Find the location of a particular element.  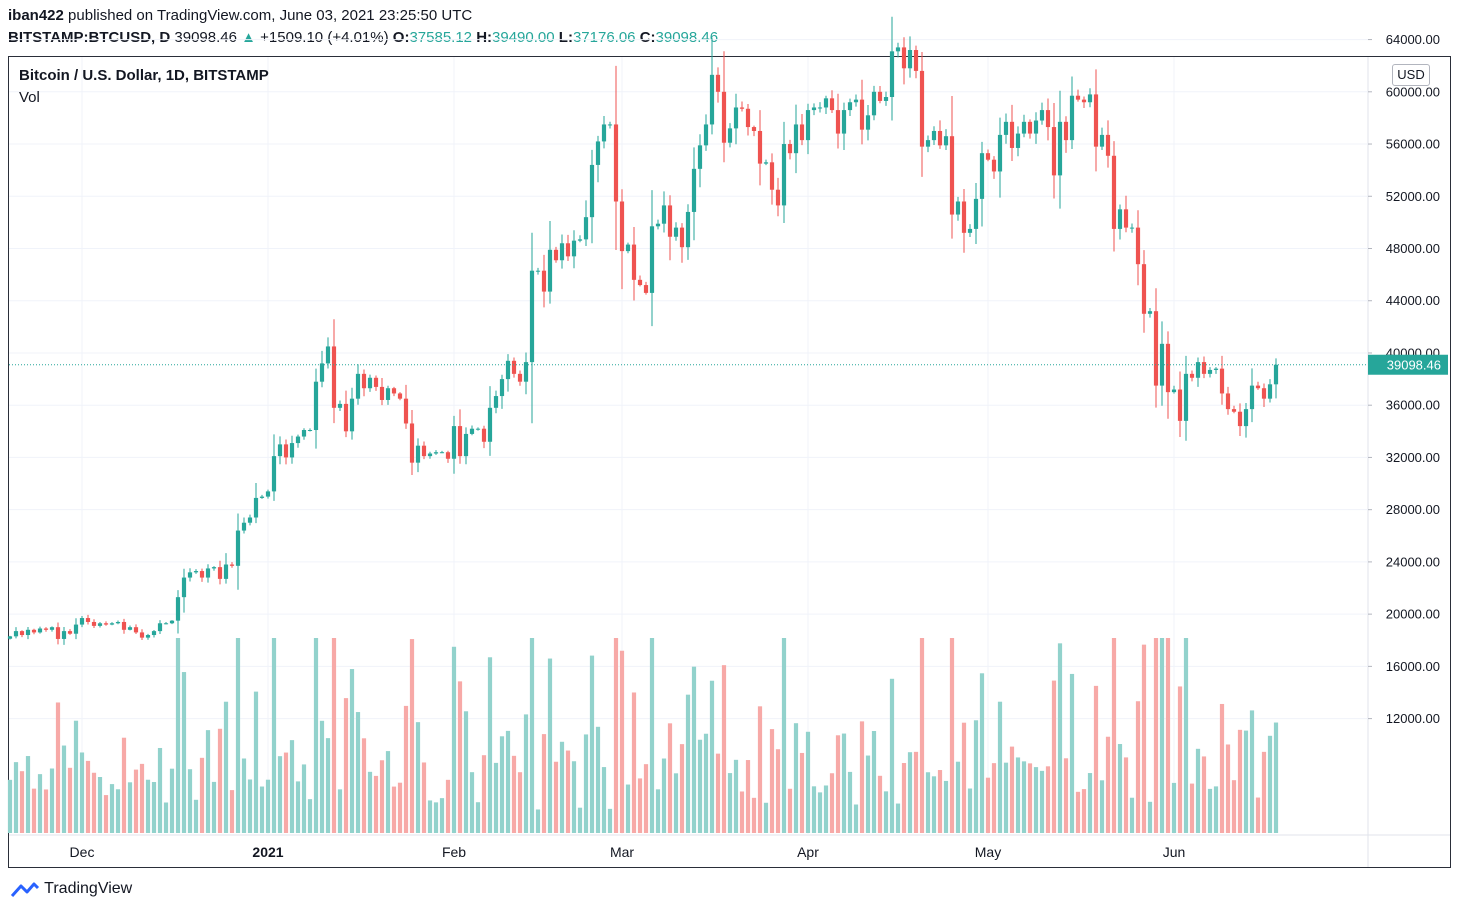

author-name: iban422 is located at coordinates (36, 15).